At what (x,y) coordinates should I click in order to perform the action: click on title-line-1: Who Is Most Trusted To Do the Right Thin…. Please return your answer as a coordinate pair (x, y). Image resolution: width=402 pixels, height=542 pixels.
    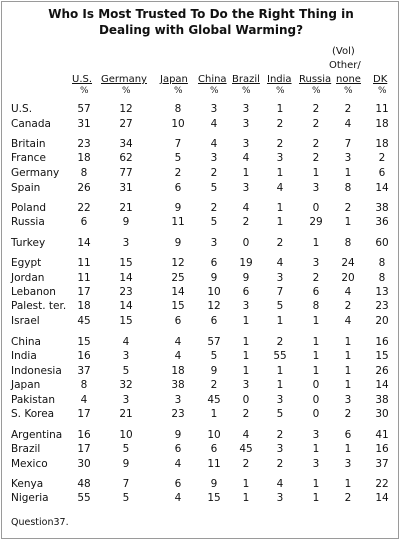
    Looking at the image, I should click on (201, 14).